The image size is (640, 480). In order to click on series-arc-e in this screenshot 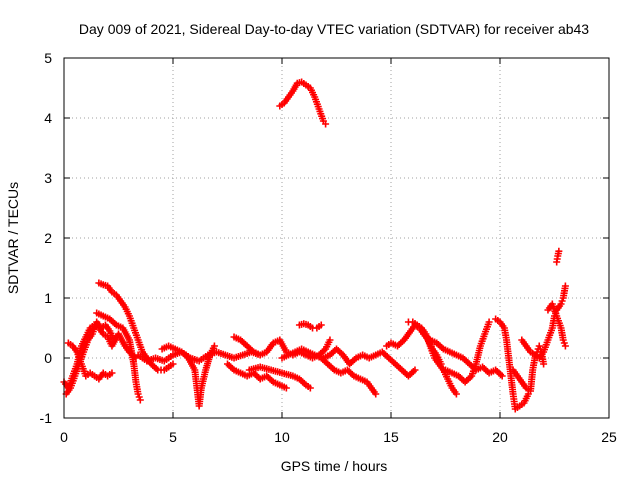, I will do `click(118, 356)`.